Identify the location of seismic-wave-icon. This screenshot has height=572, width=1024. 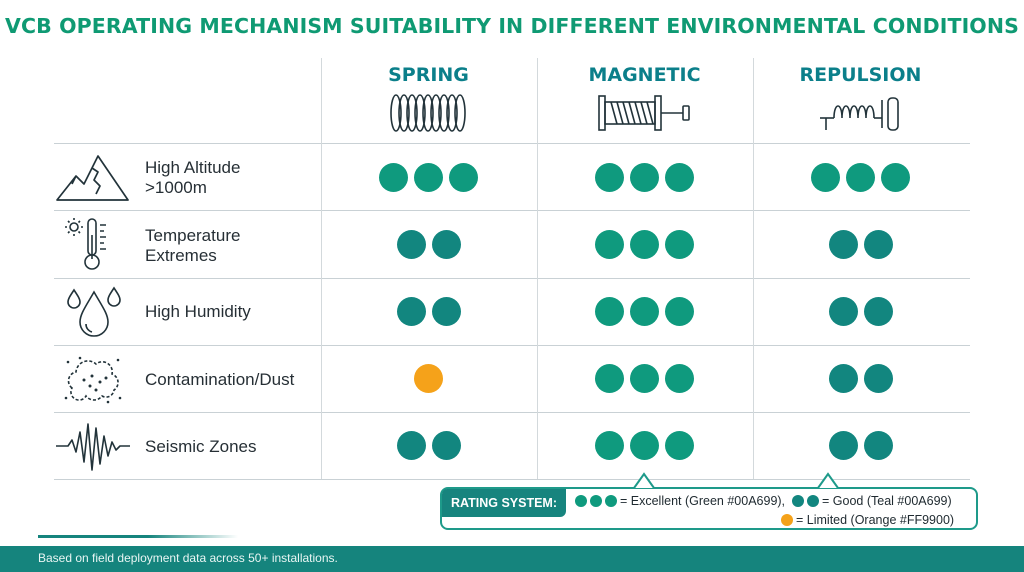
(93, 447).